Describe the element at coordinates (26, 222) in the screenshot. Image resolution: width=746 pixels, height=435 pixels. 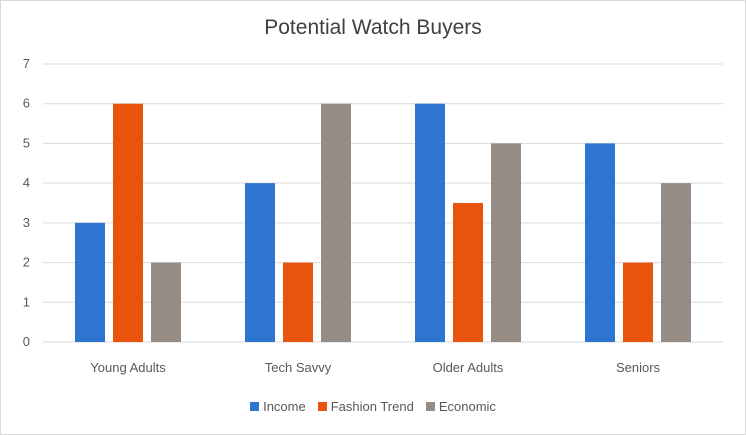
I see `y-tick-label: 3` at that location.